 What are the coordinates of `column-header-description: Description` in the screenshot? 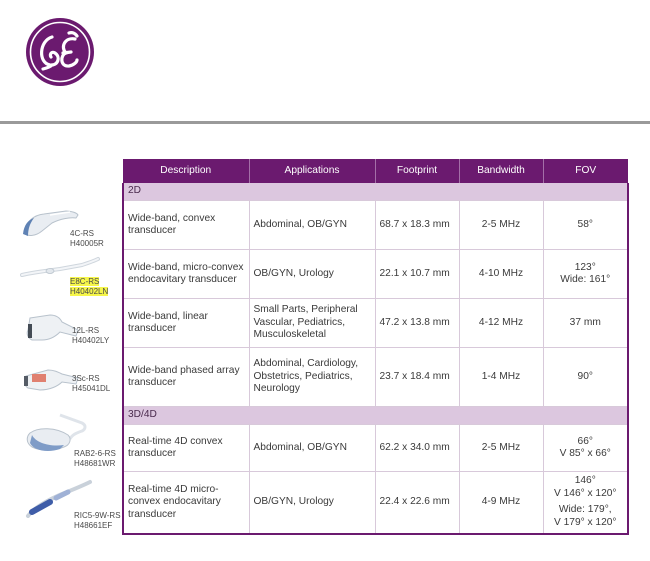 It's located at (186, 171).